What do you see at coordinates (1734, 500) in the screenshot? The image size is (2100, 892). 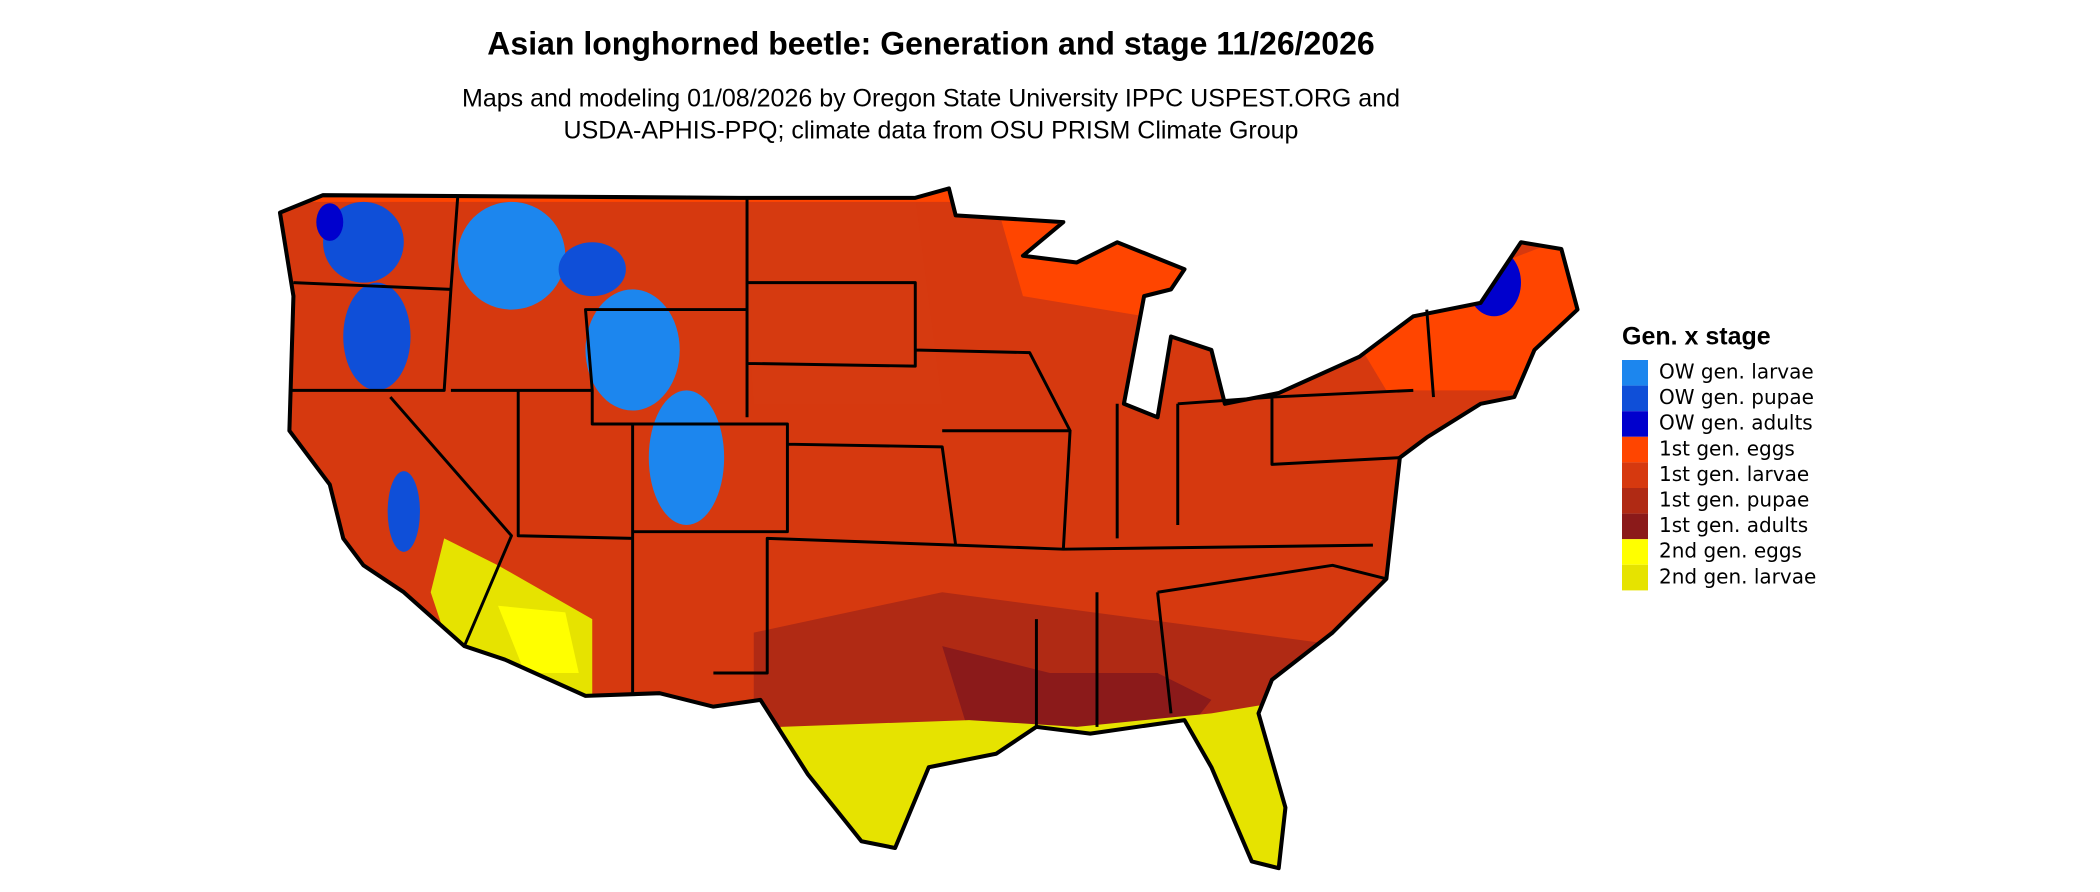 I see `legend-label: 1st gen. pupae` at bounding box center [1734, 500].